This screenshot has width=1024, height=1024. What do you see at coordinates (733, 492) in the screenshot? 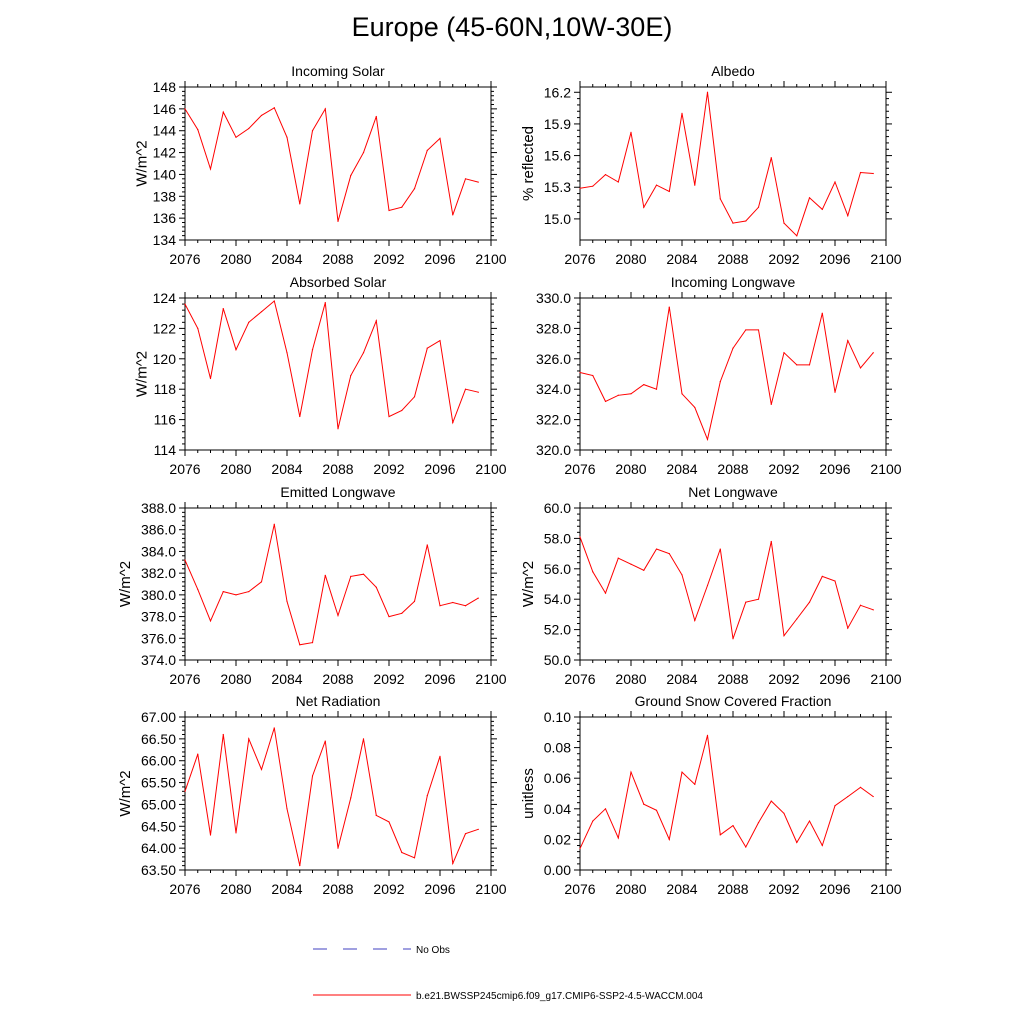
I see `panel-title: Net Longwave` at bounding box center [733, 492].